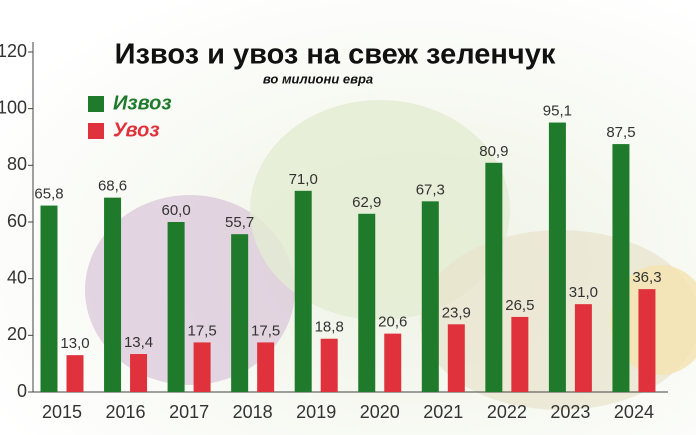 This screenshot has width=696, height=435. What do you see at coordinates (583, 292) in the screenshot?
I see `value-label: 31,0` at bounding box center [583, 292].